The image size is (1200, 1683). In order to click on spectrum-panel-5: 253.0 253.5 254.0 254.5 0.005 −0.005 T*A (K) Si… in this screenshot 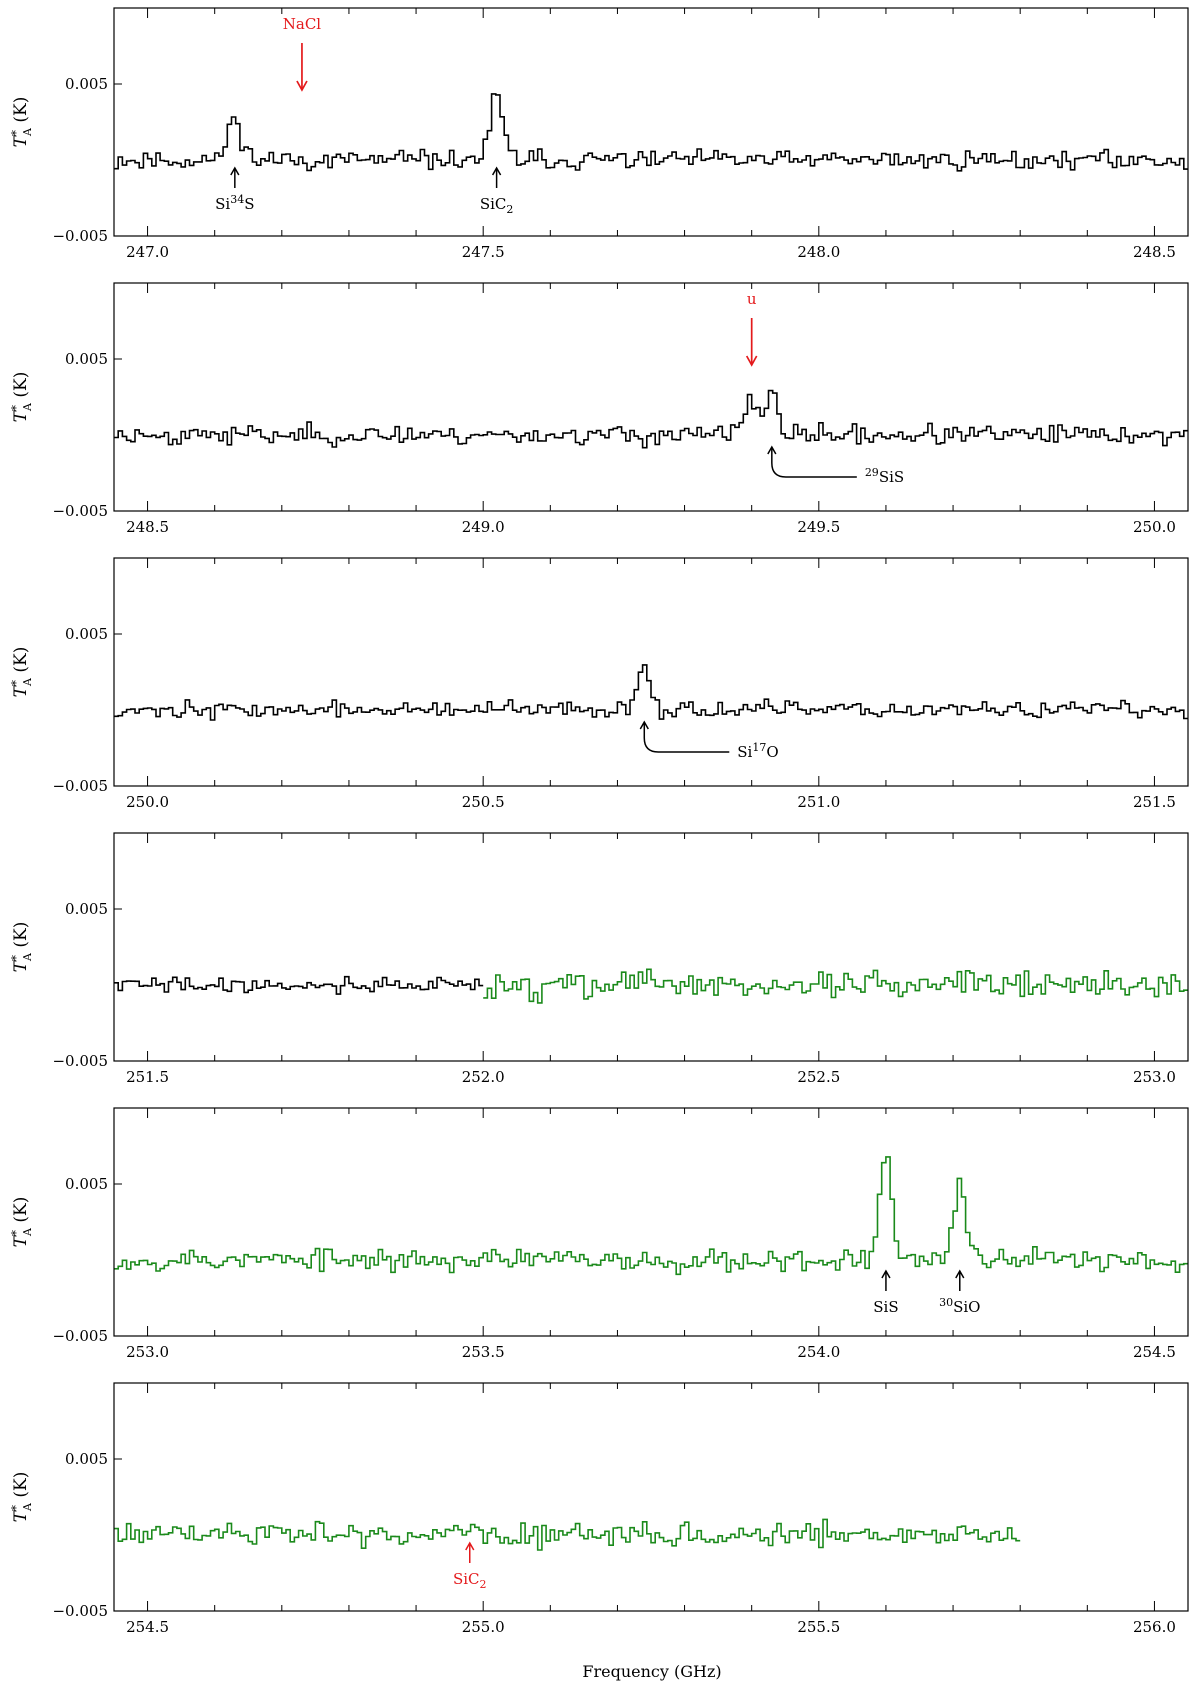, I will do `click(599, 1234)`.